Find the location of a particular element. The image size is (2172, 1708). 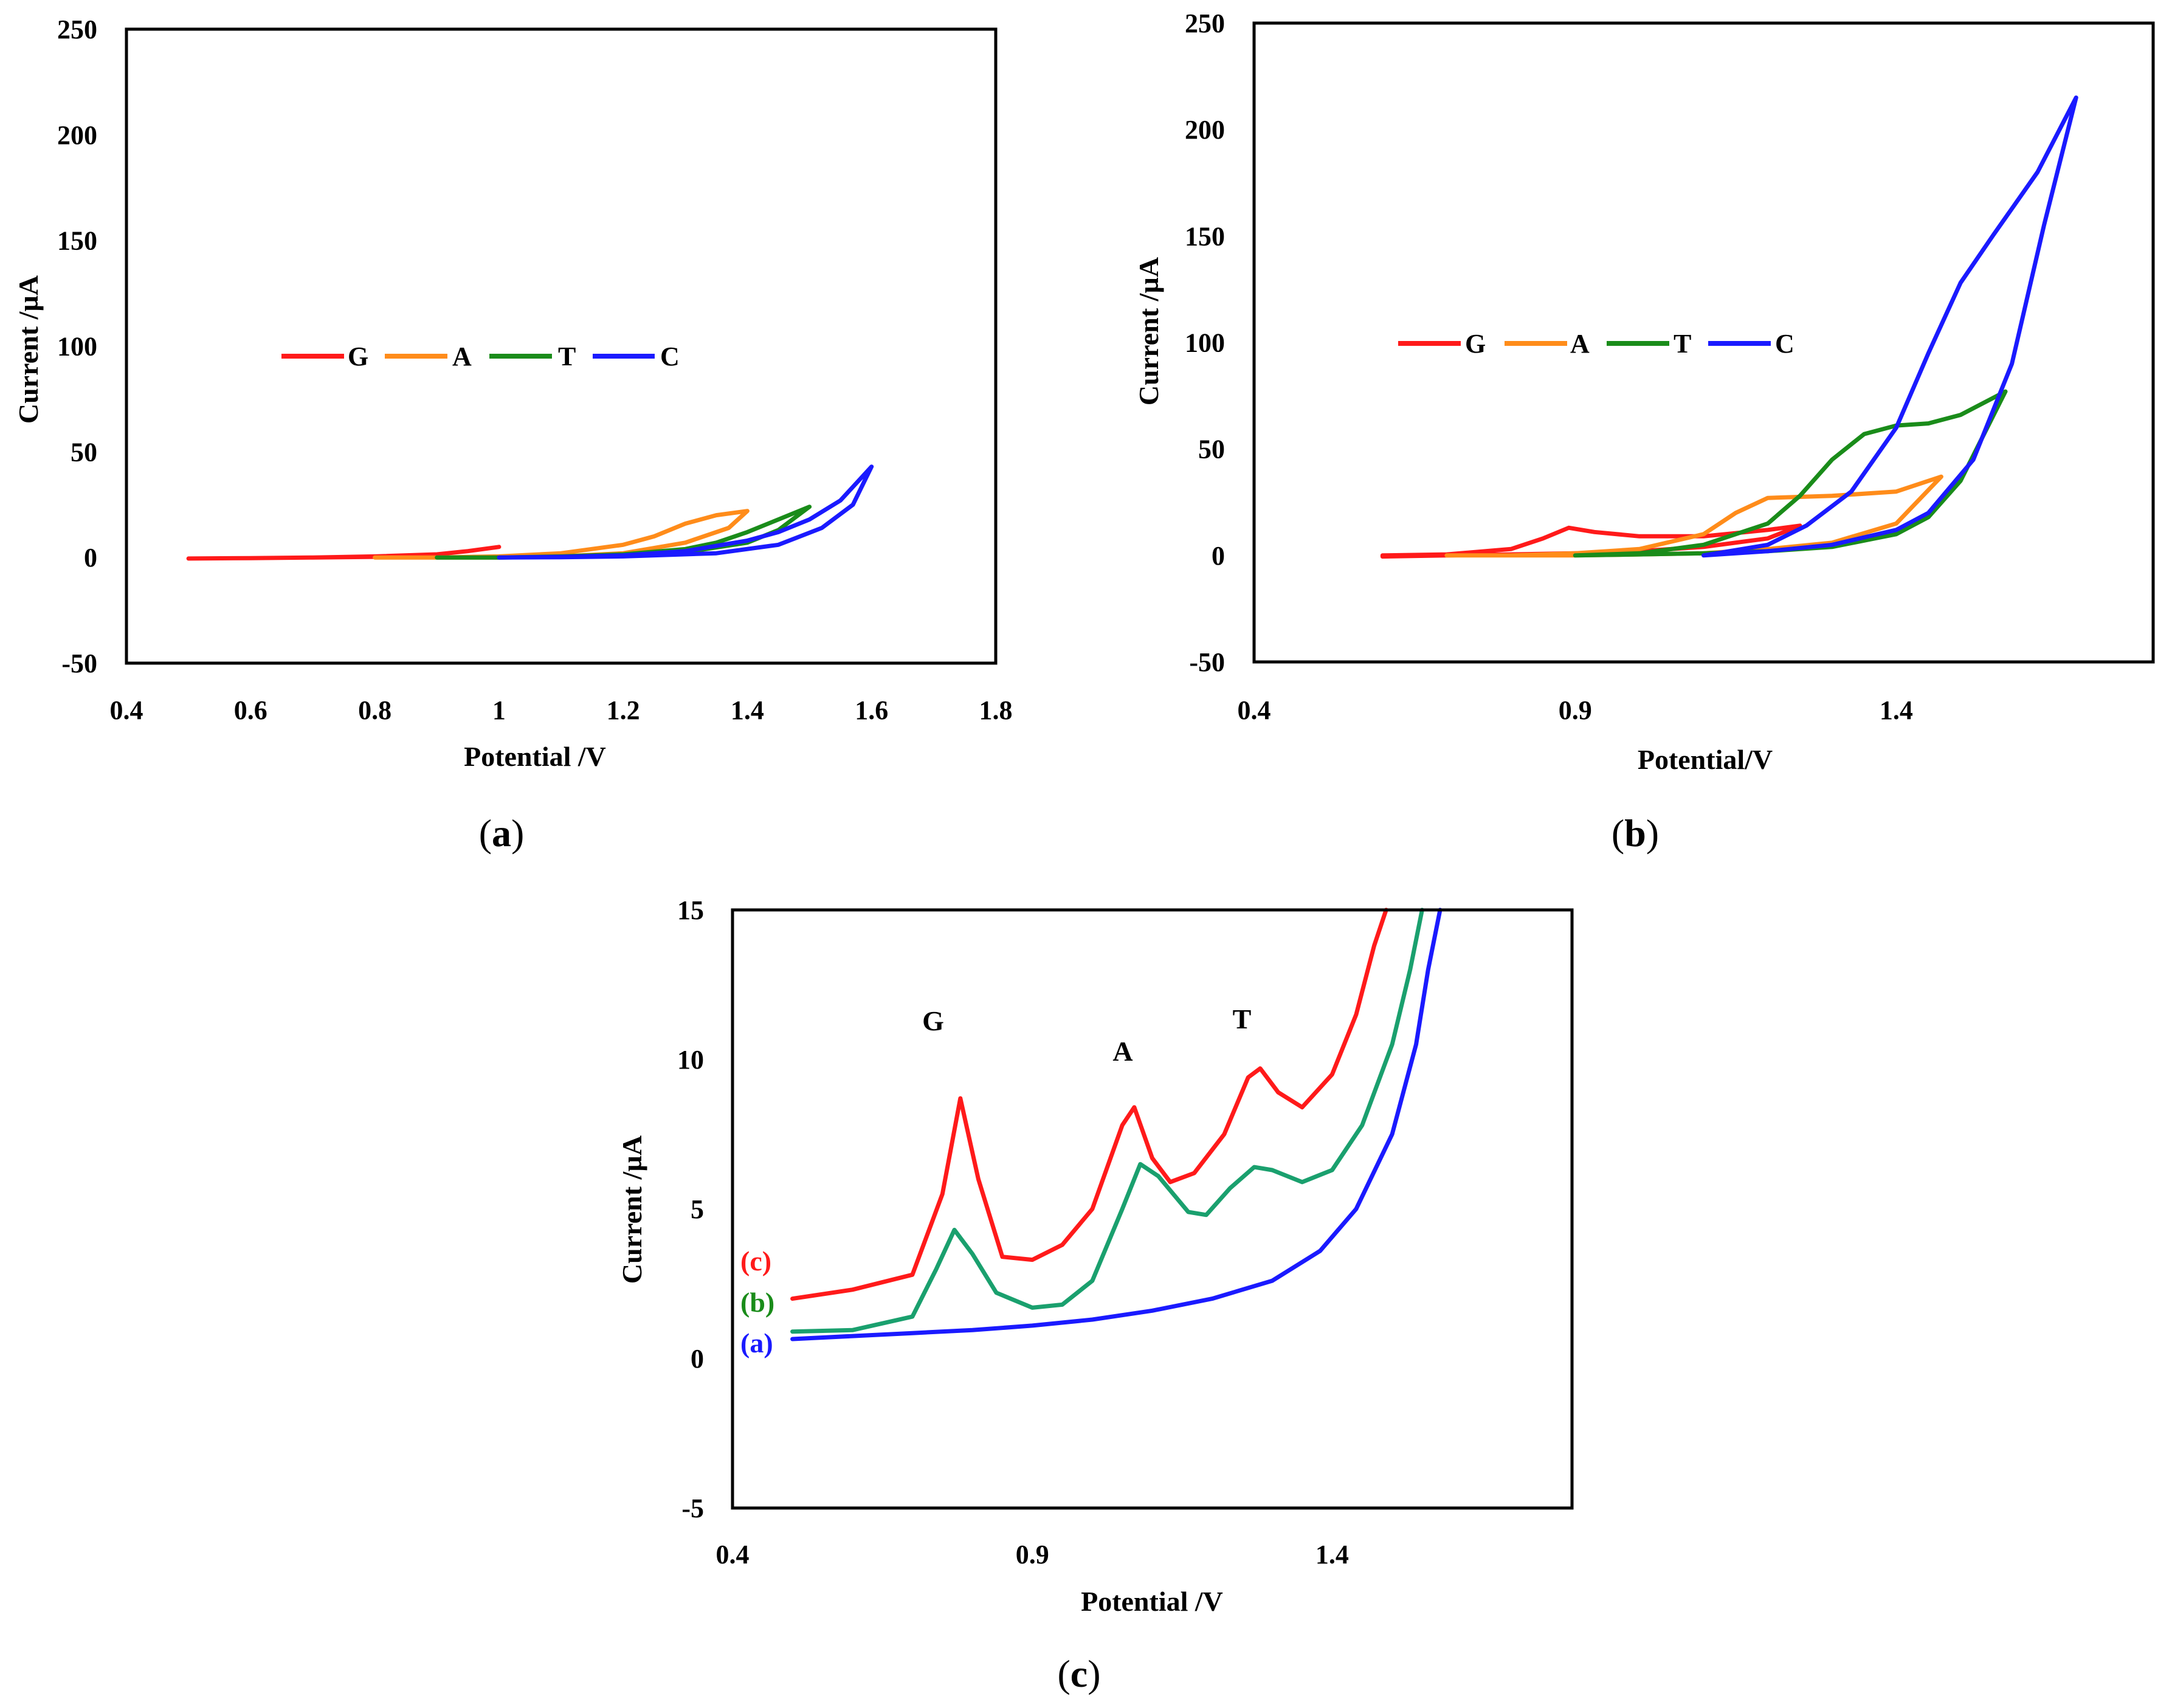

panel-a-y-tick-label: 150 is located at coordinates (77, 241).